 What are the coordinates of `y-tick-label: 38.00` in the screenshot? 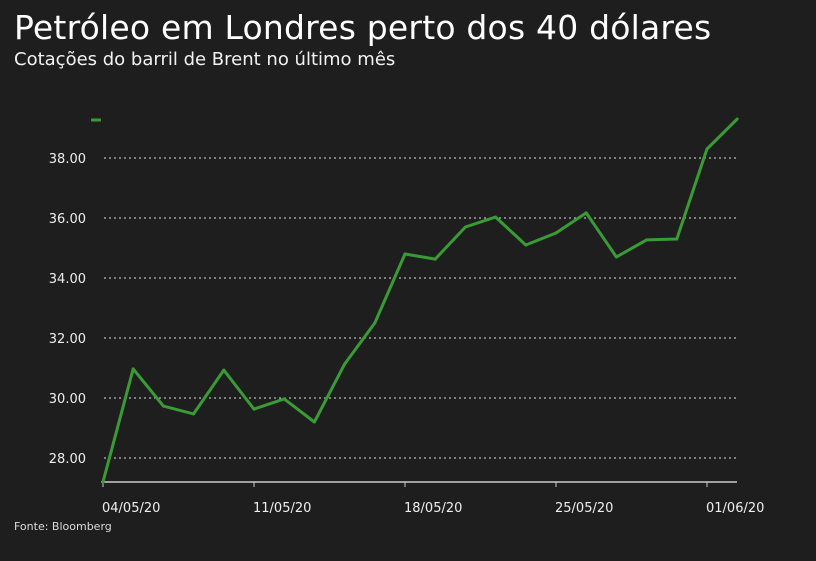 It's located at (67, 159).